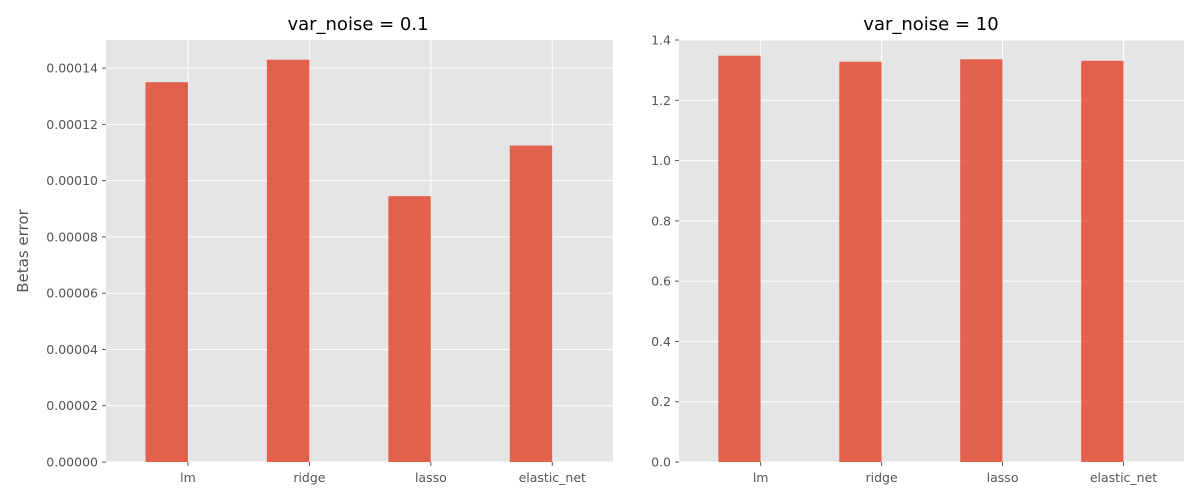  Describe the element at coordinates (661, 401) in the screenshot. I see `y-tick-label: 0.2` at that location.